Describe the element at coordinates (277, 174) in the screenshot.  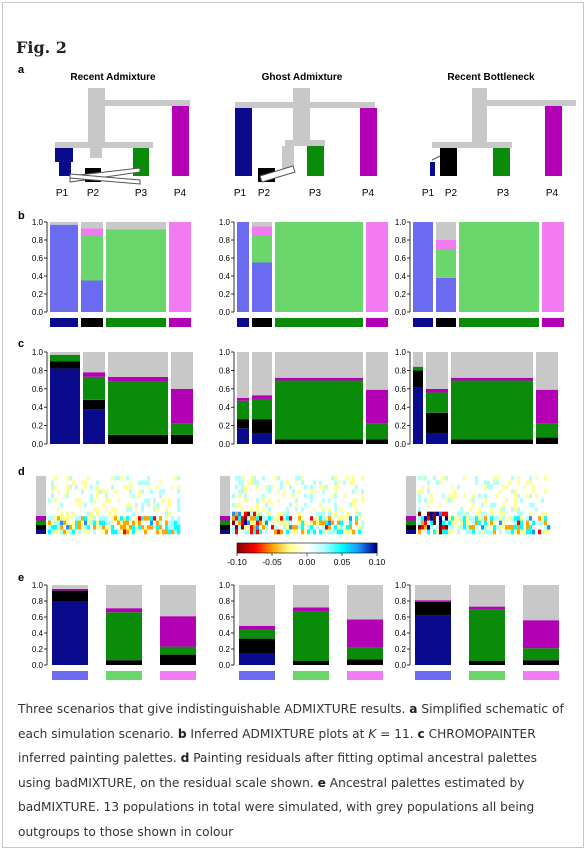
I see `ghost-arrow-b` at that location.